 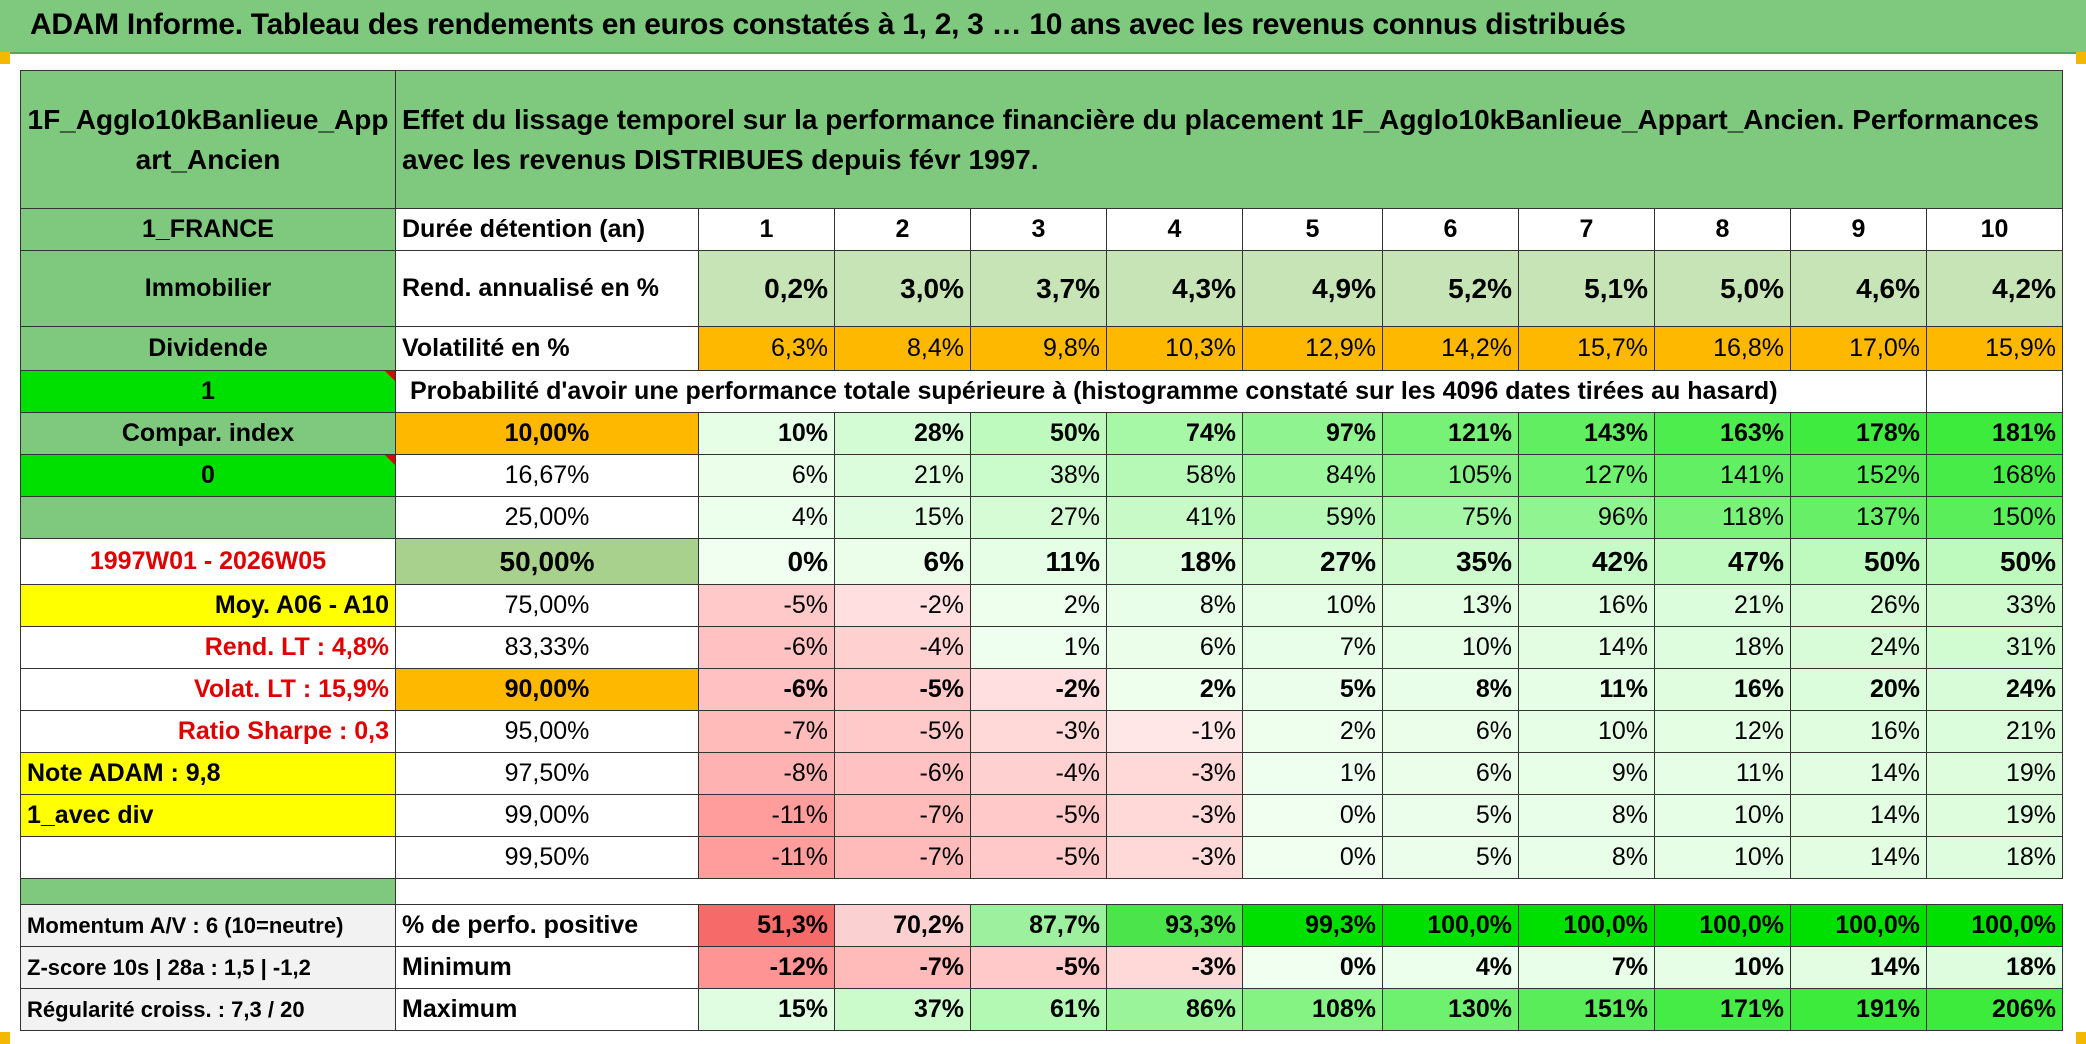 What do you see at coordinates (208, 391) in the screenshot?
I see `flag-one-cell: 1` at bounding box center [208, 391].